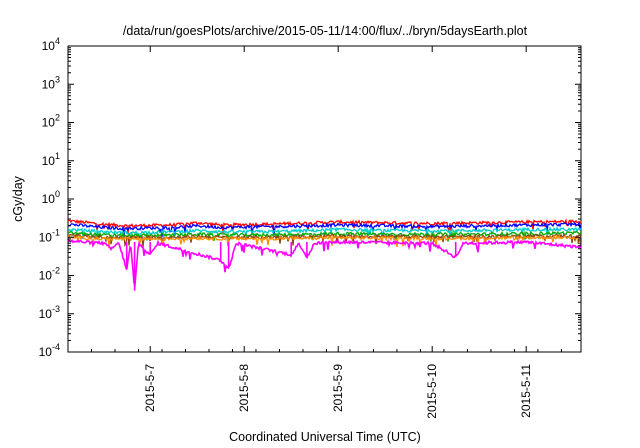 The image size is (640, 448). I want to click on y-tick-label: 10⁴, so click(51, 44).